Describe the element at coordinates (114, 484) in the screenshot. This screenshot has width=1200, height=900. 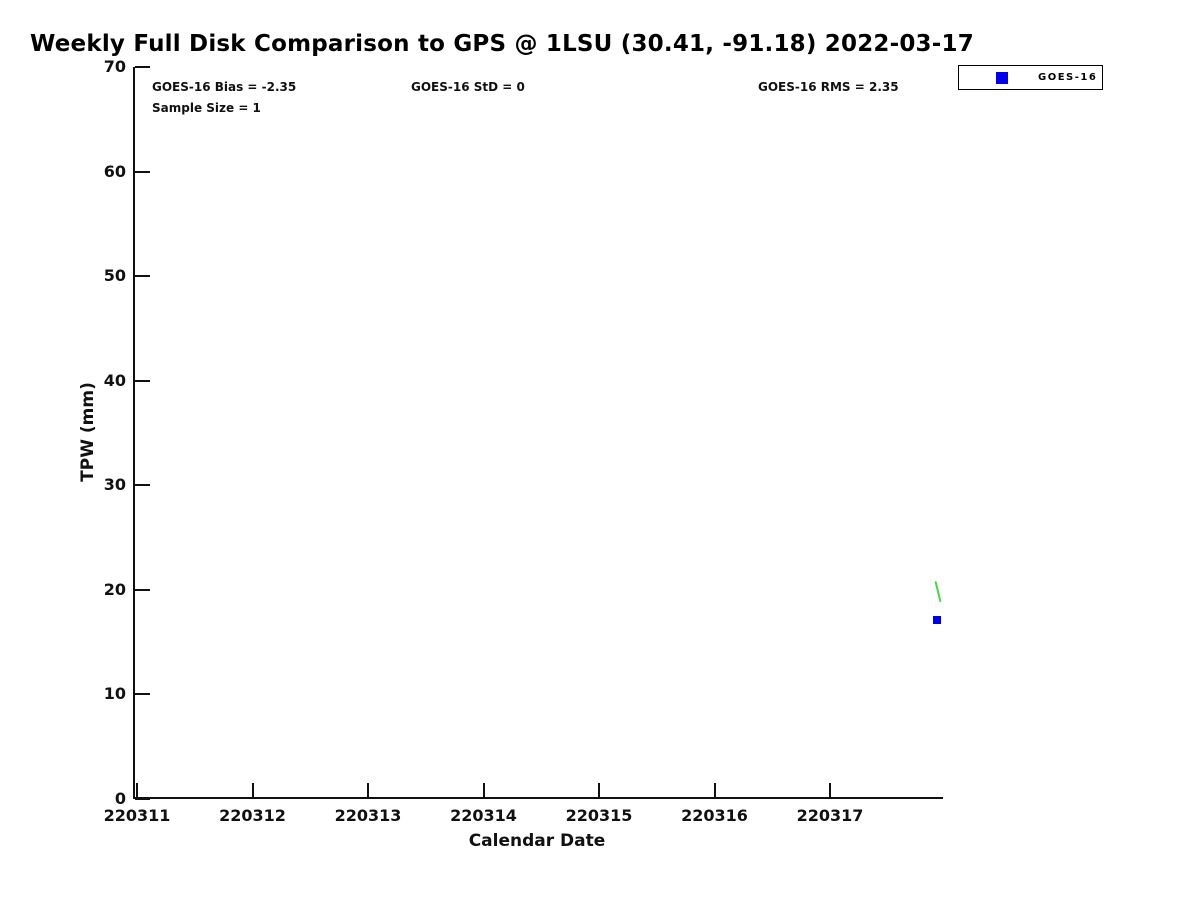
I see `y-tick-label: 30` at that location.